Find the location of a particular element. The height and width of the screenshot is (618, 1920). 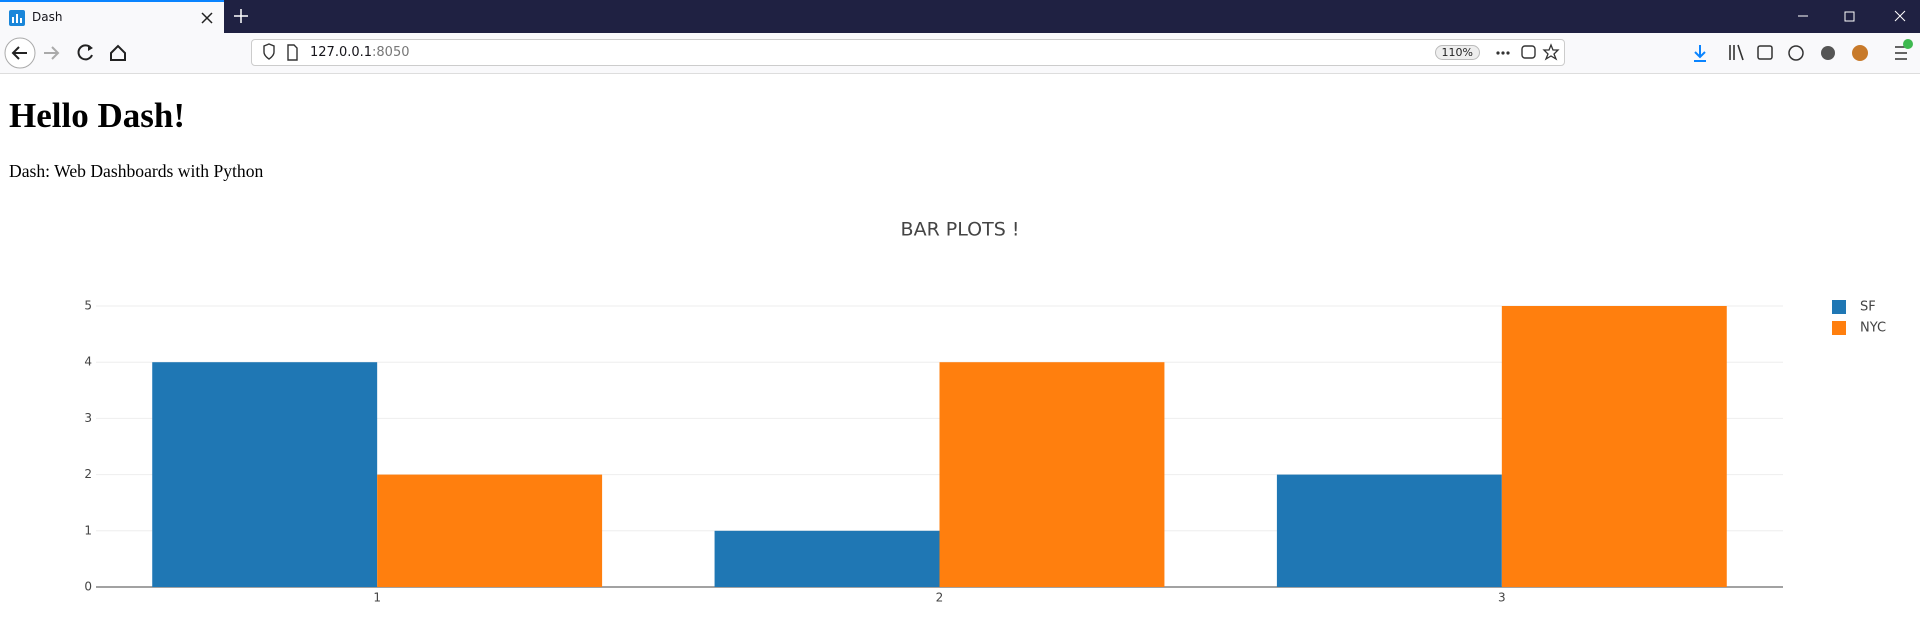

x-tick-label: 1 is located at coordinates (377, 598).